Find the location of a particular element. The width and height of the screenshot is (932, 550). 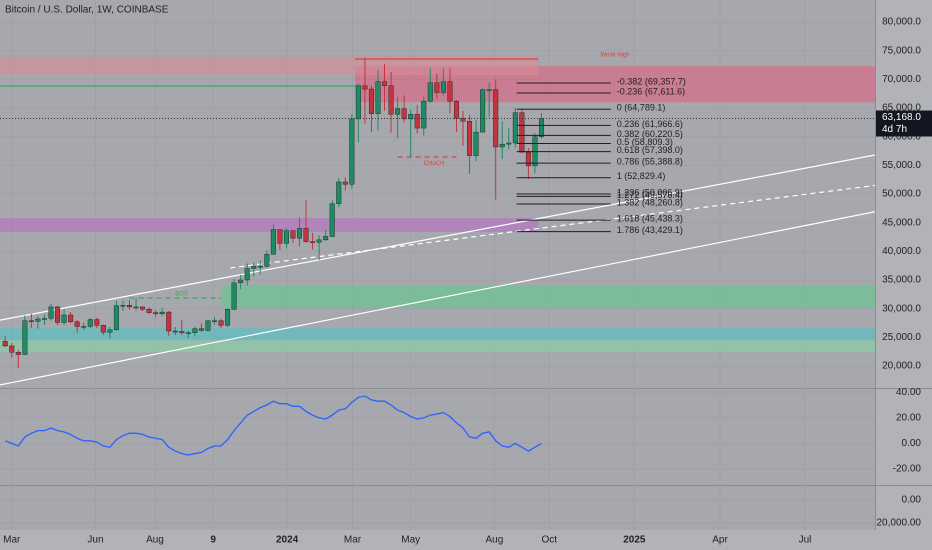

fib-label: 0.786 (55,388.8) is located at coordinates (650, 161).